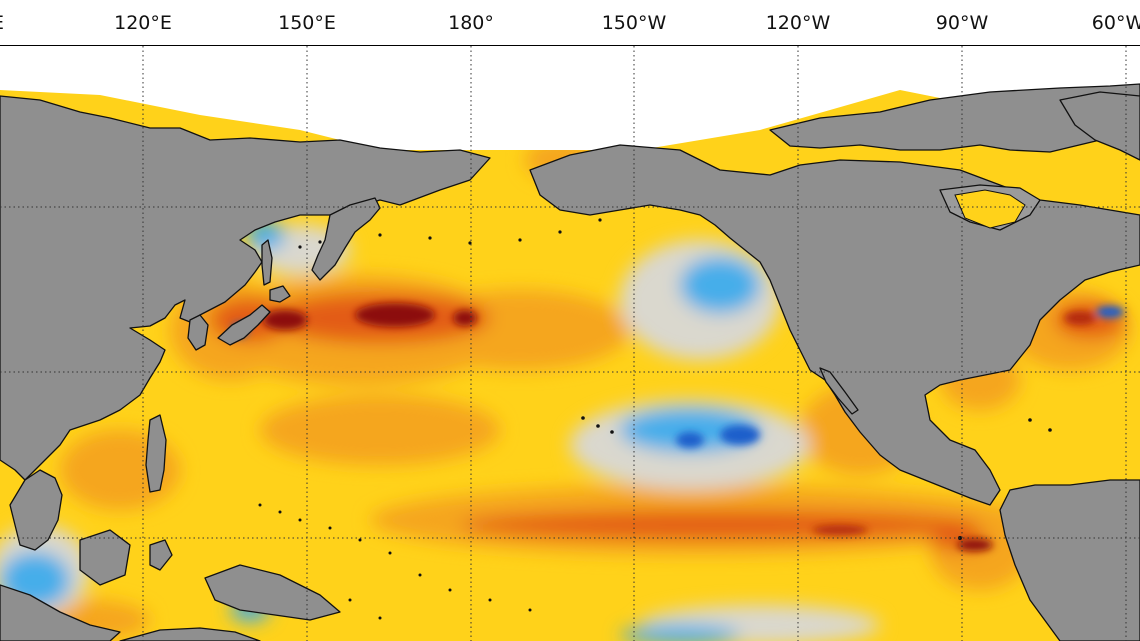 Image resolution: width=1140 pixels, height=641 pixels. What do you see at coordinates (280, 294) in the screenshot?
I see `japan-hokkaido` at bounding box center [280, 294].